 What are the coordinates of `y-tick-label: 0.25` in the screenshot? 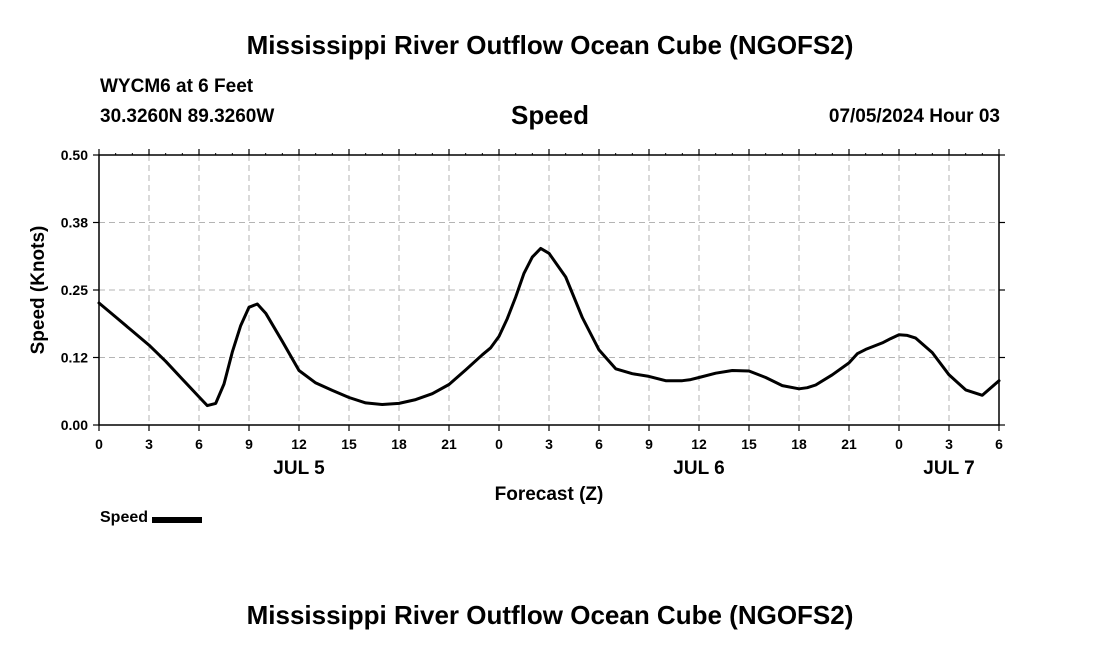 It's located at (74, 290).